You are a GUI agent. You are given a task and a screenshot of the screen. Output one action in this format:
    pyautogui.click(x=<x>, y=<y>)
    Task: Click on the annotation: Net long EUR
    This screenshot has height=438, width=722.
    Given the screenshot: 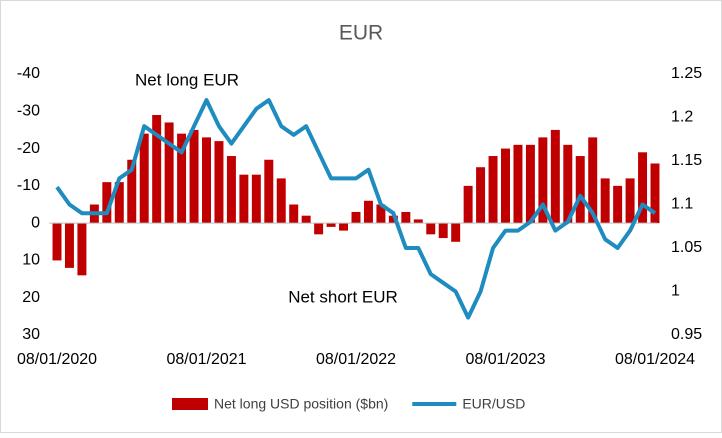 What is the action you would take?
    pyautogui.click(x=187, y=79)
    